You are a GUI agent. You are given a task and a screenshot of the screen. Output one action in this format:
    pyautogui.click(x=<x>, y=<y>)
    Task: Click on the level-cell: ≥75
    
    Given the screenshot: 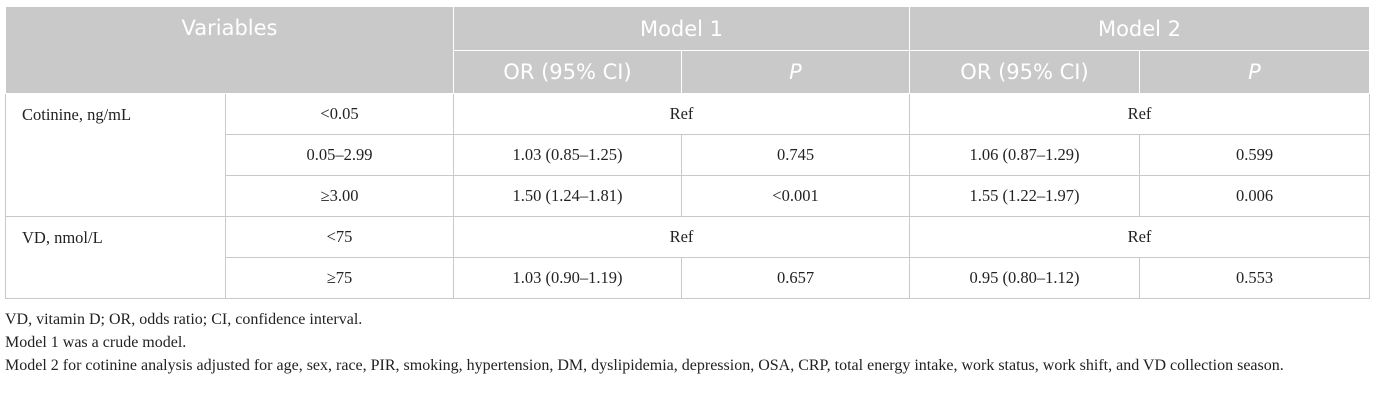 What is the action you would take?
    pyautogui.click(x=339, y=278)
    